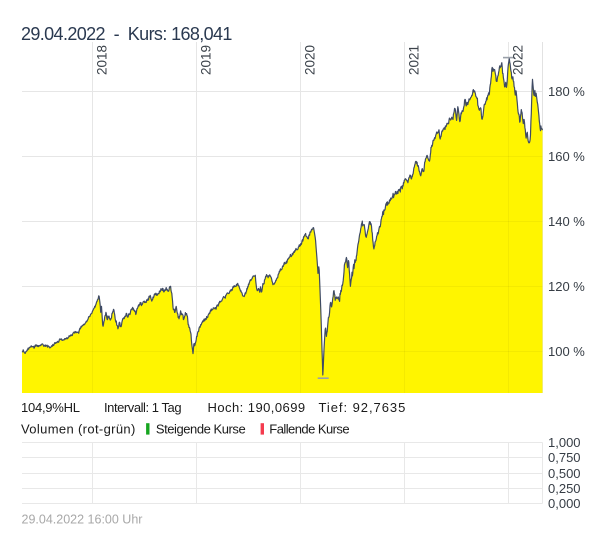  I want to click on svg-text: 140 %, so click(566, 221).